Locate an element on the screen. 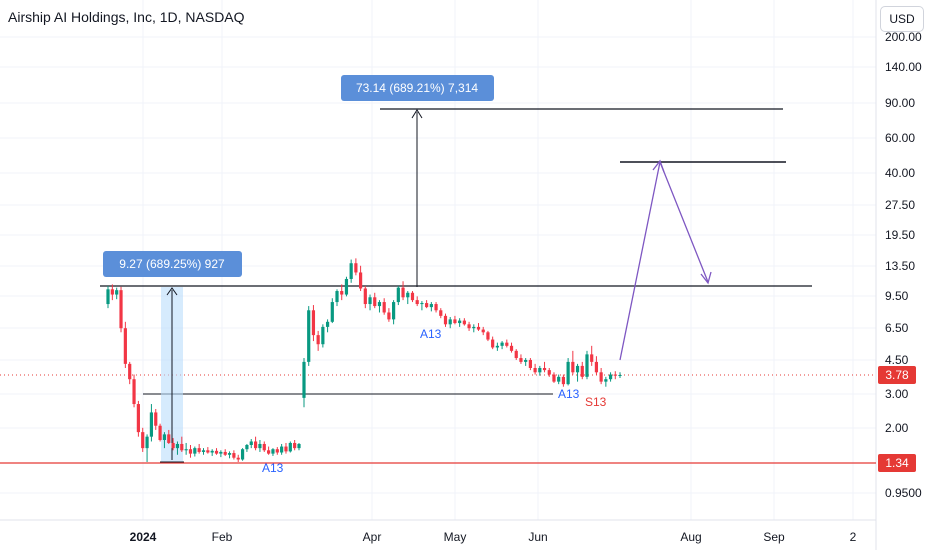 The height and width of the screenshot is (550, 932). time-tick: Apr is located at coordinates (372, 537).